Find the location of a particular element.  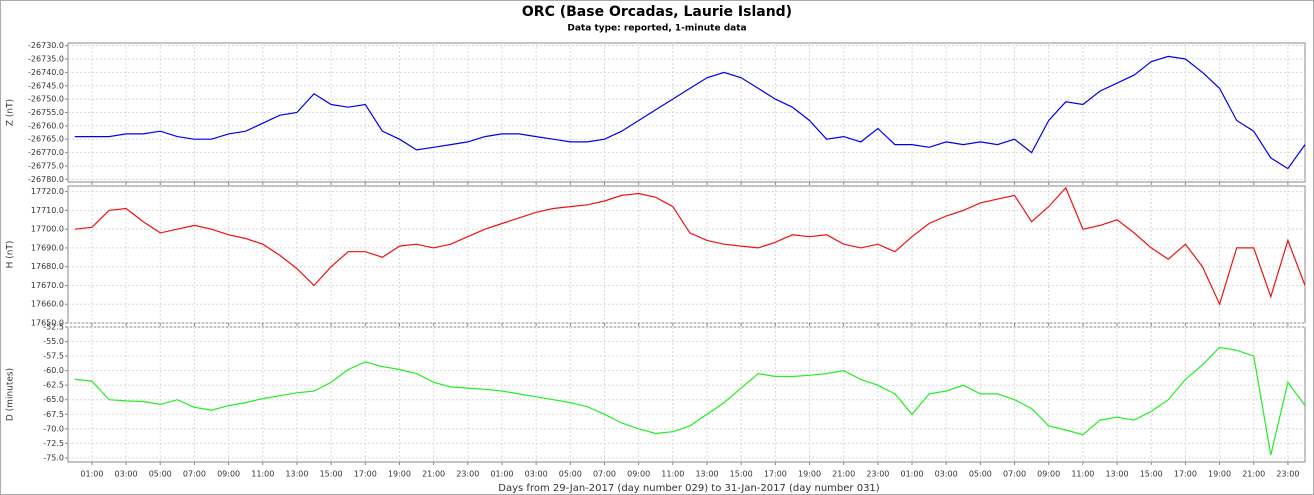

y-tick-label: -65.0 is located at coordinates (53, 399).